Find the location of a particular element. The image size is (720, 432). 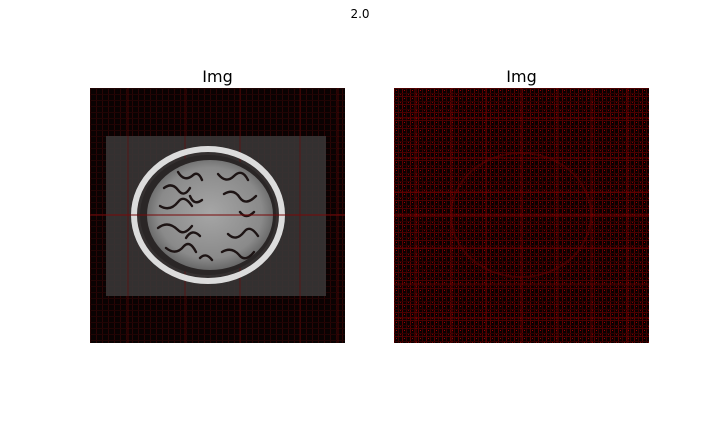

right-panel-title: Img is located at coordinates (521, 76).